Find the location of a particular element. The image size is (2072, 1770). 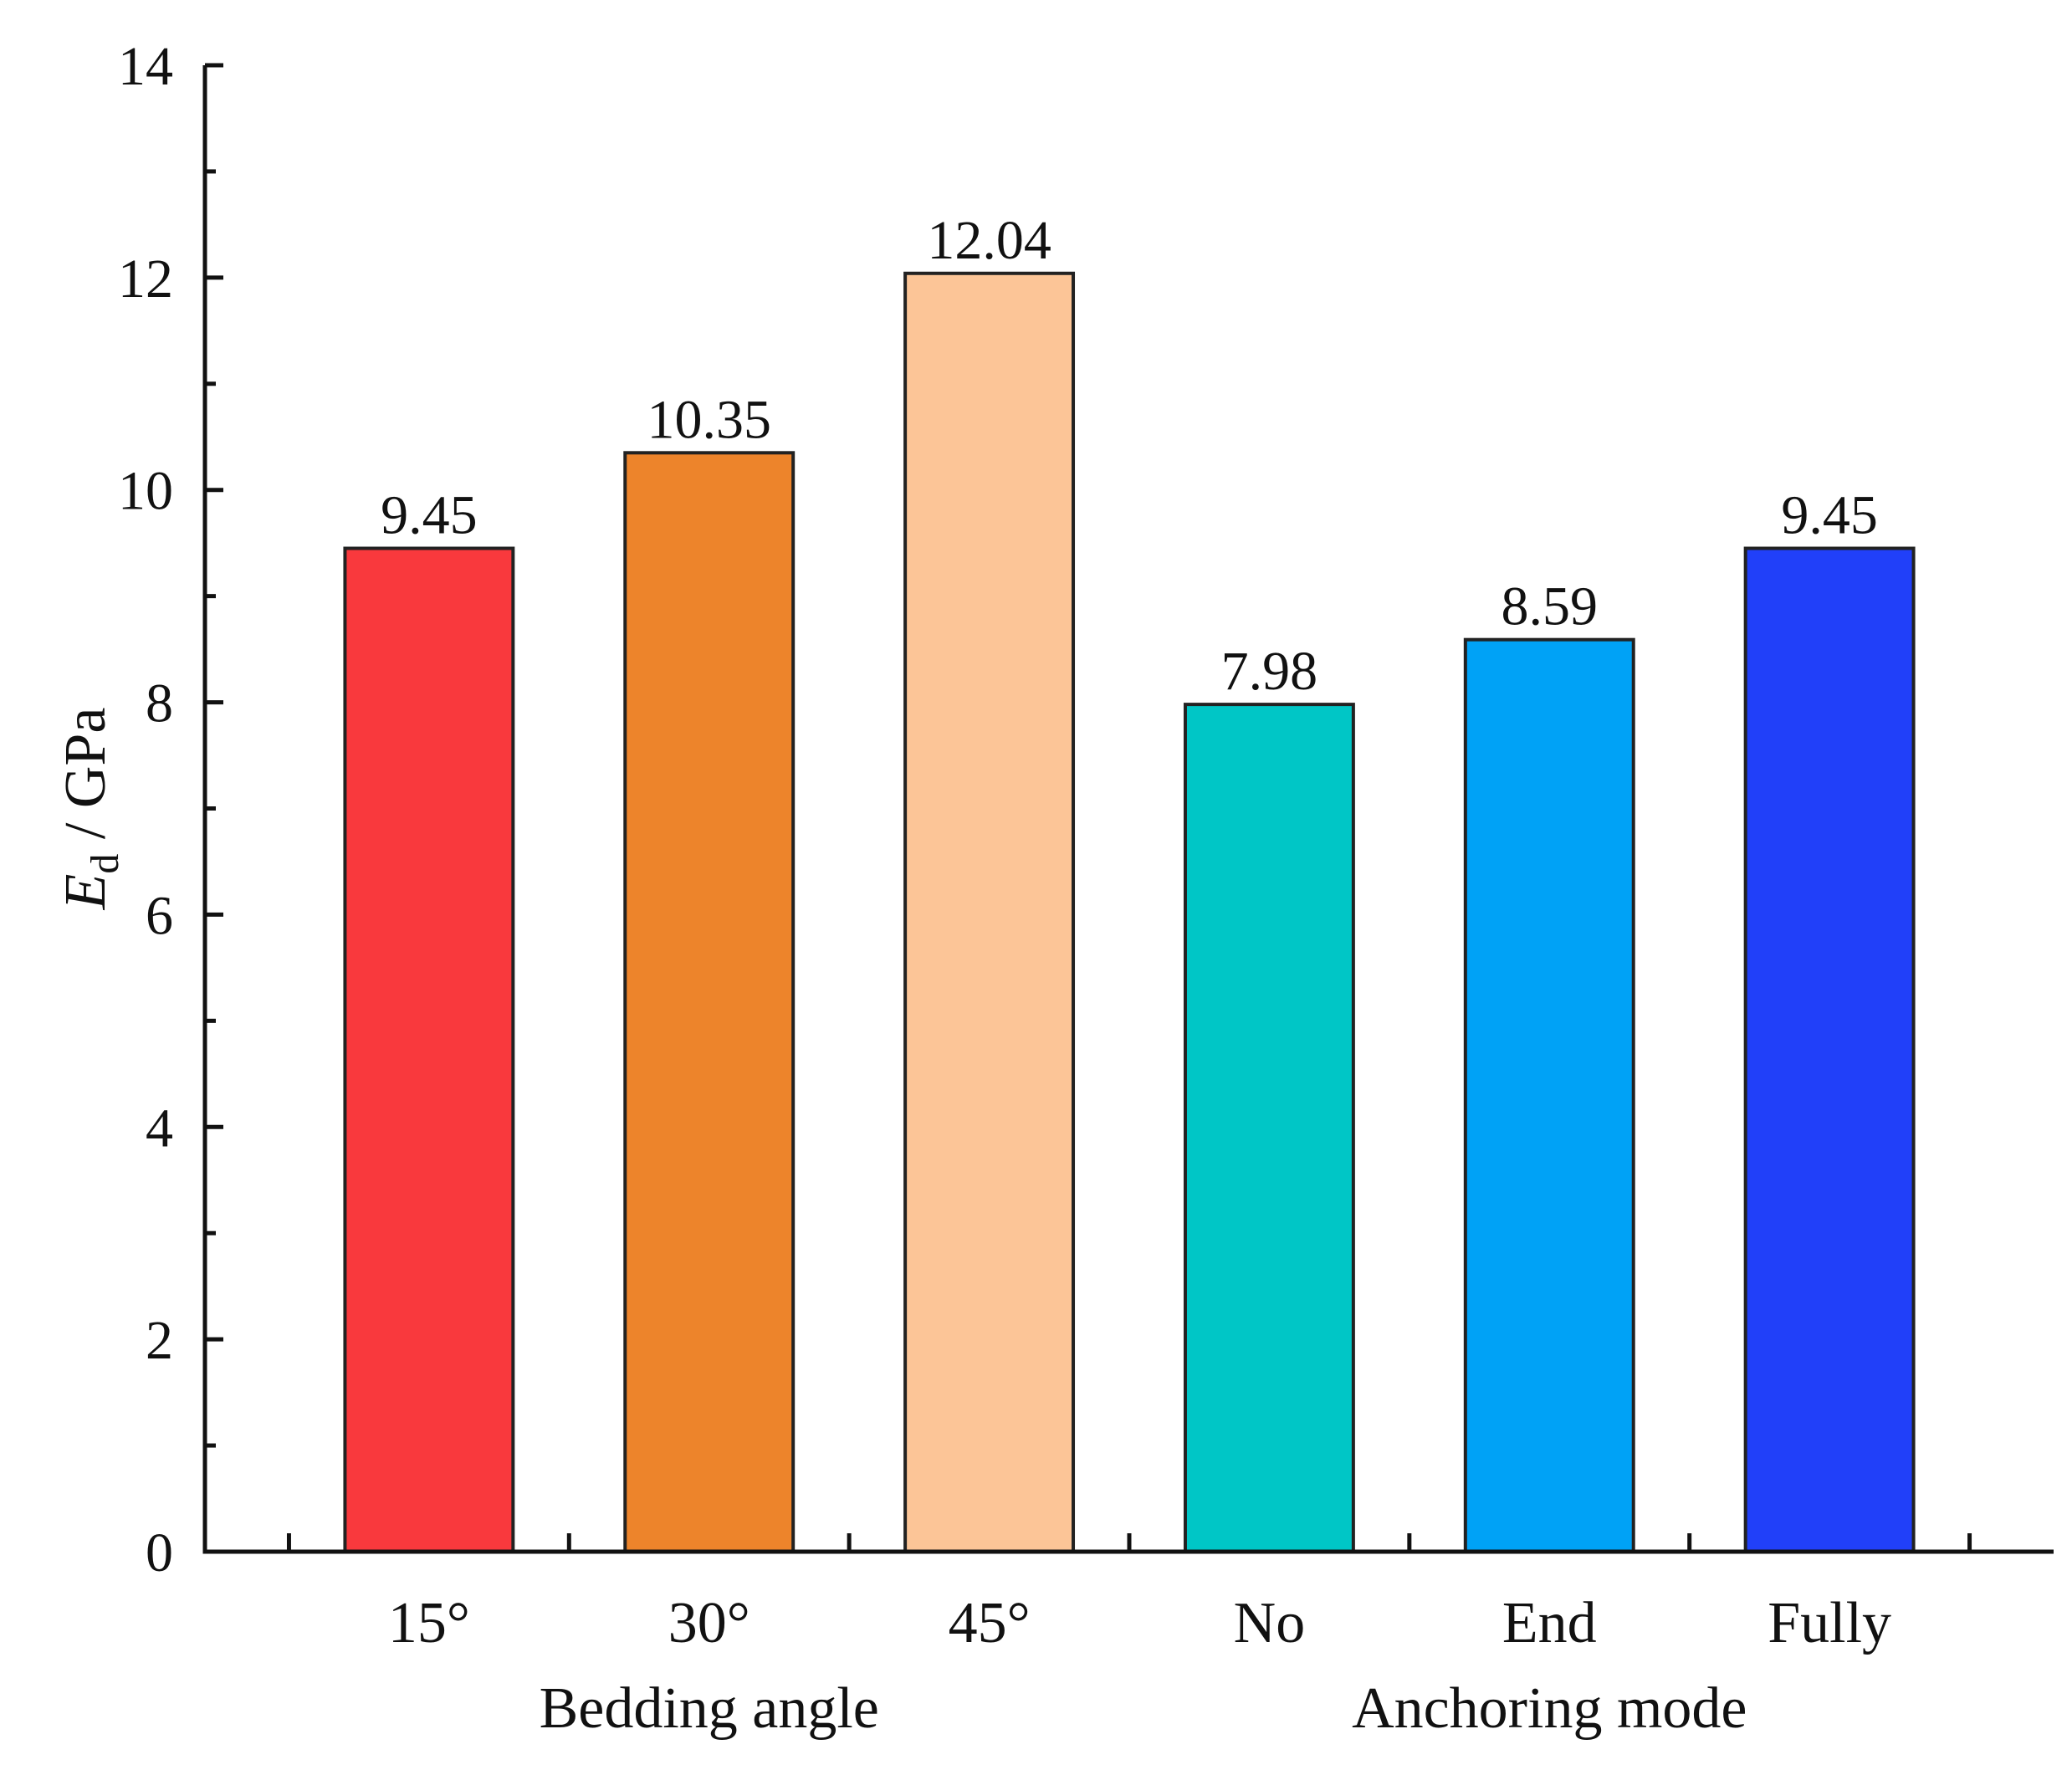

group-label: Bedding angle is located at coordinates (709, 1708).